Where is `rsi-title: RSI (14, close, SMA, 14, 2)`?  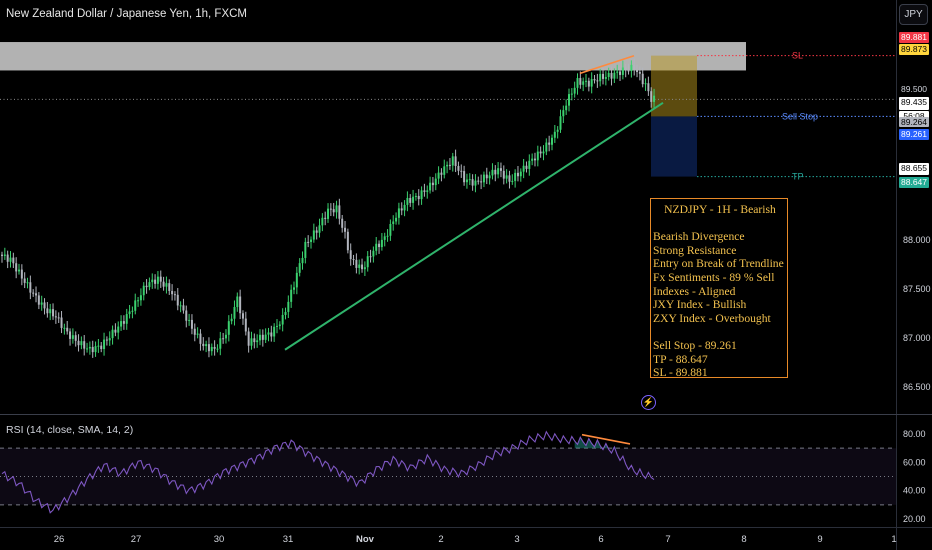 rsi-title: RSI (14, close, SMA, 14, 2) is located at coordinates (70, 430).